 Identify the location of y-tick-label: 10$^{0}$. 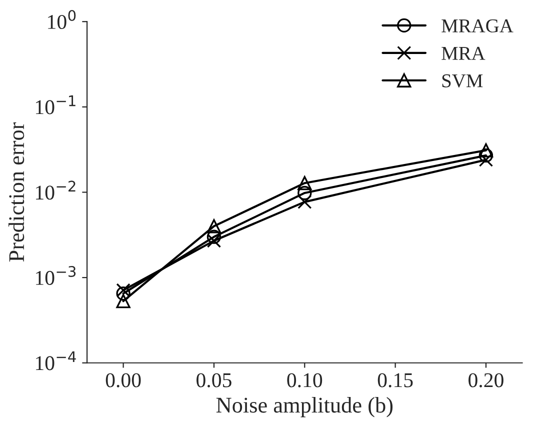
(62, 20).